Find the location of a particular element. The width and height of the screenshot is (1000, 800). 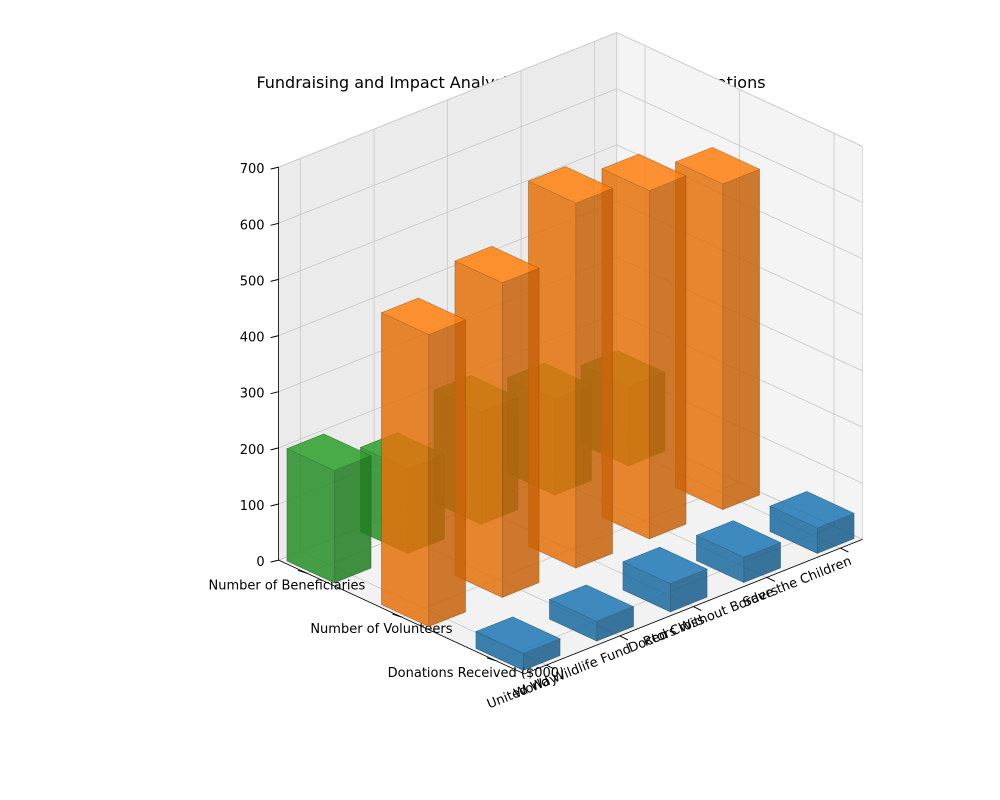

z-tick-label: 600 is located at coordinates (252, 225).